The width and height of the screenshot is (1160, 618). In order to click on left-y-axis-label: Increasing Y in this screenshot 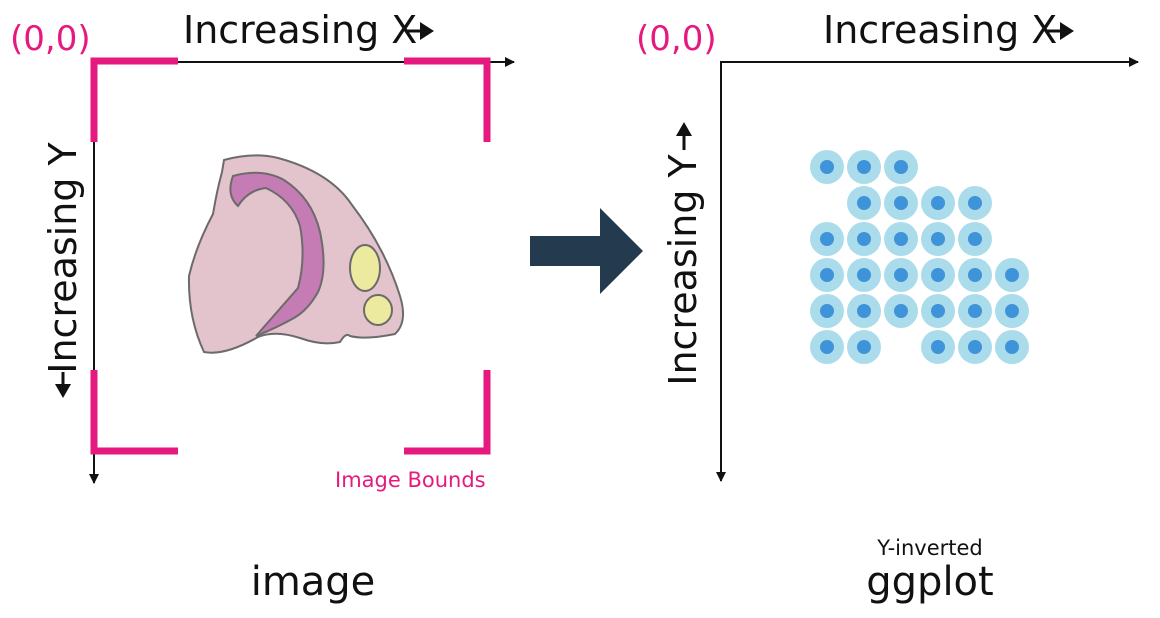, I will do `click(63, 257)`.